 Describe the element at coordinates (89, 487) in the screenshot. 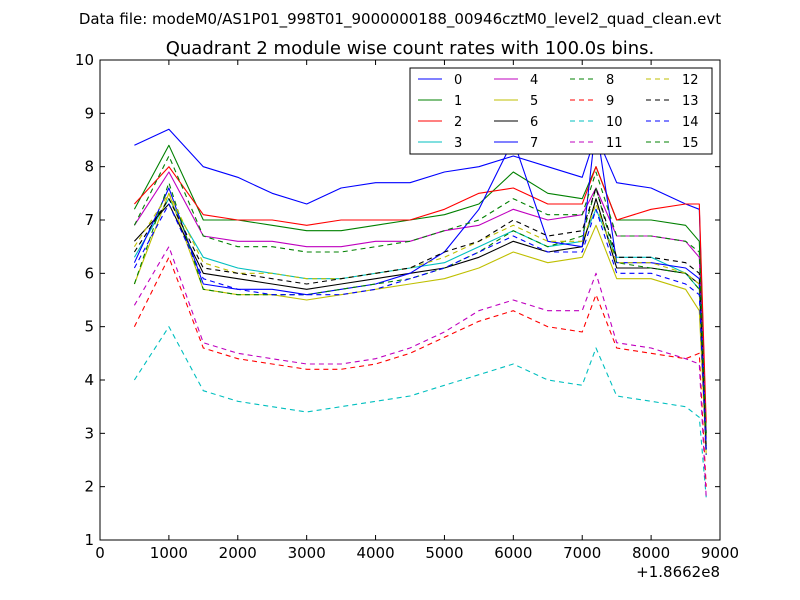

I see `y-tick-label: 2` at that location.